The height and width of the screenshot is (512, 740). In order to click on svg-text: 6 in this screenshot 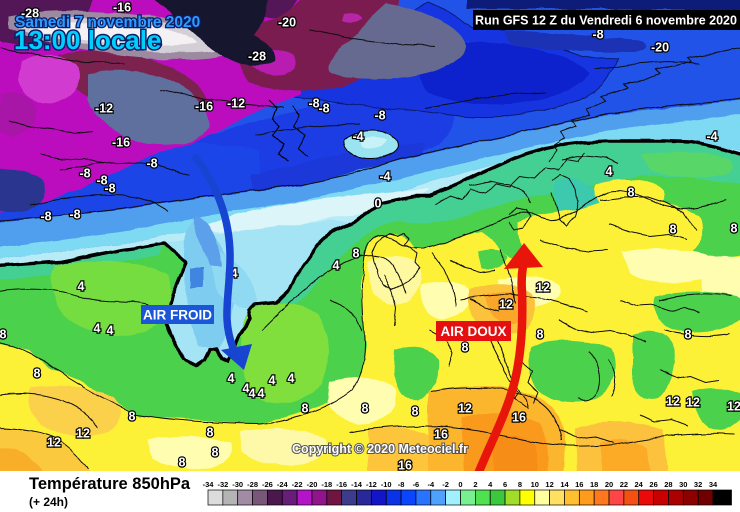, I will do `click(505, 484)`.